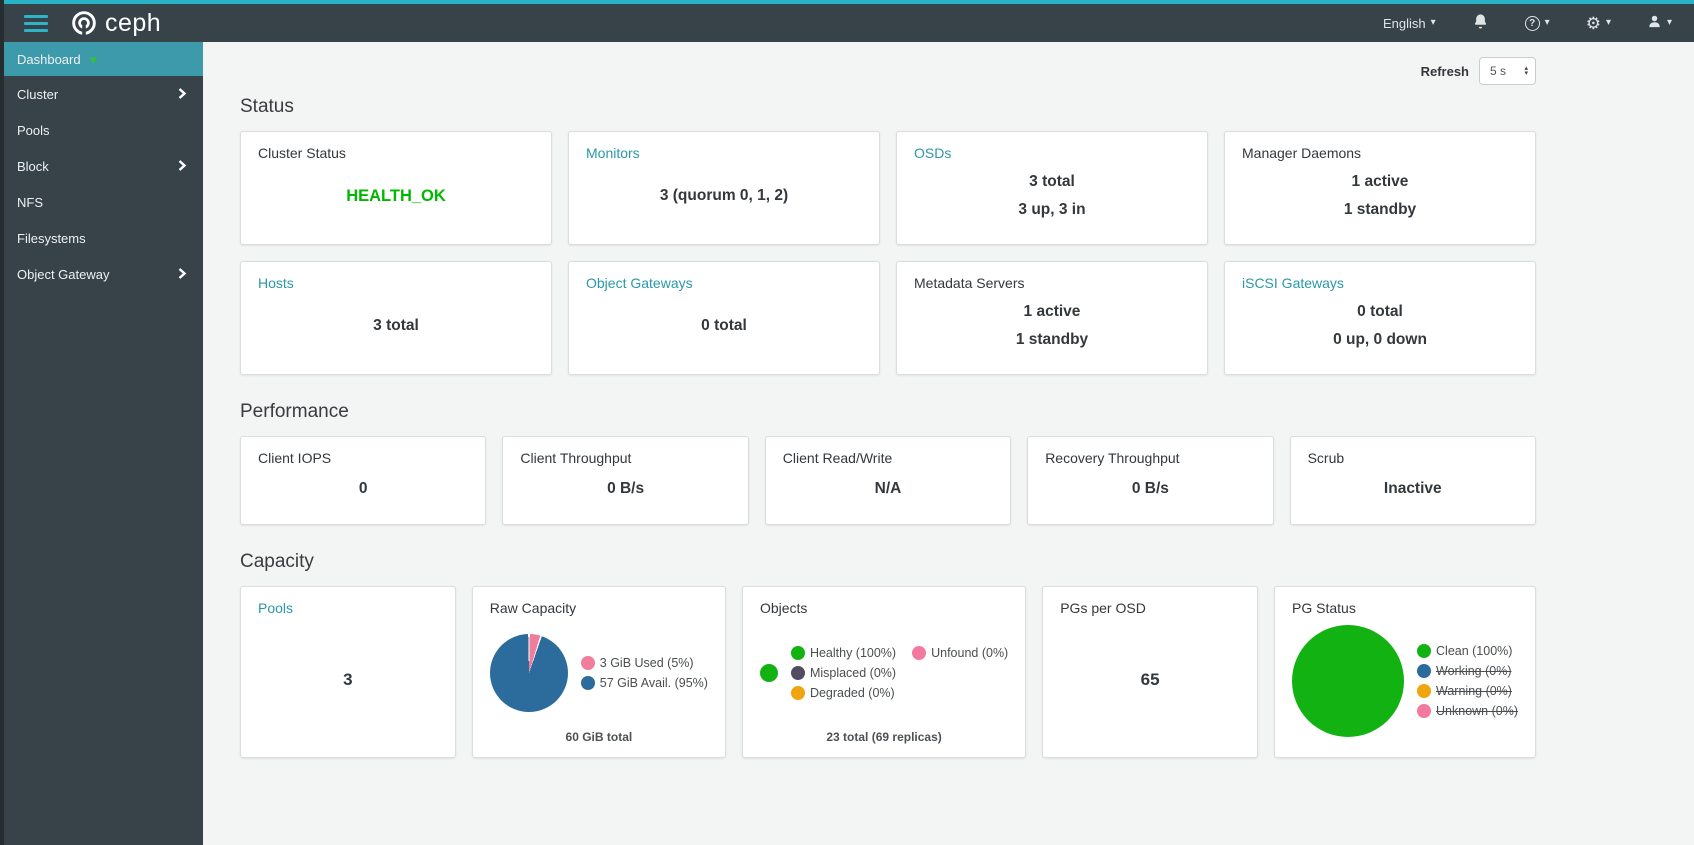  Describe the element at coordinates (625, 489) in the screenshot. I see `card-value: 0 B/s` at that location.